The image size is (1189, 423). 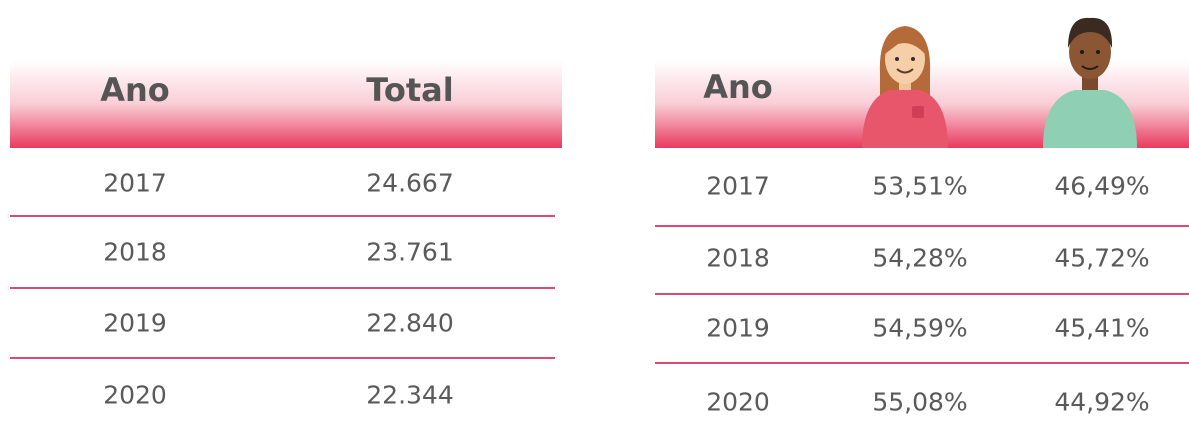 What do you see at coordinates (920, 258) in the screenshot?
I see `table-cell: 54,28%` at bounding box center [920, 258].